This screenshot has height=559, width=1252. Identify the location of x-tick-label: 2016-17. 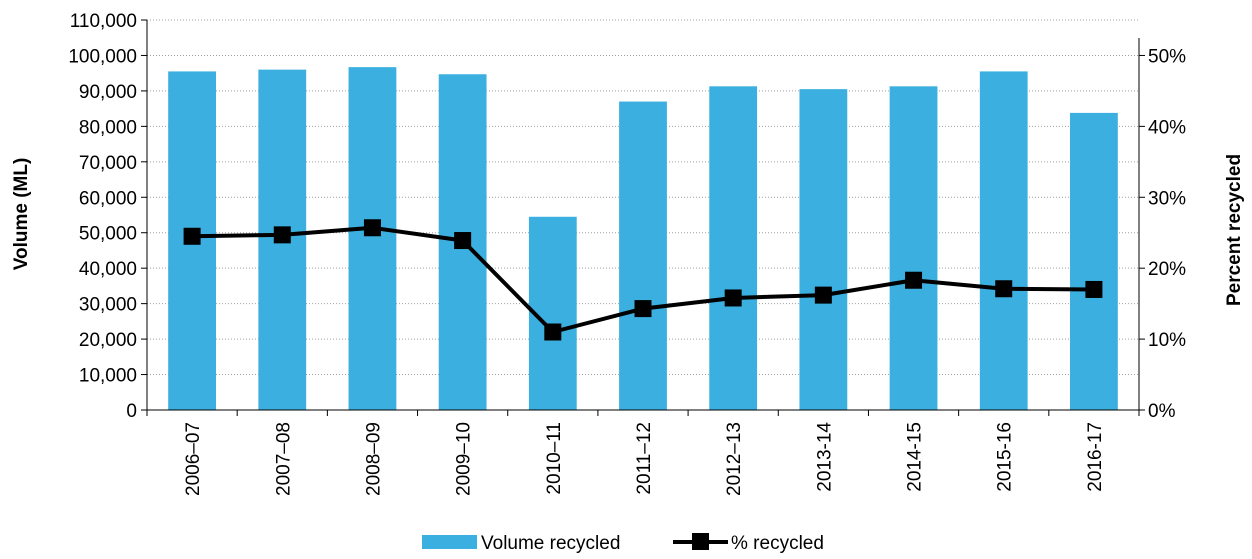
(1095, 457).